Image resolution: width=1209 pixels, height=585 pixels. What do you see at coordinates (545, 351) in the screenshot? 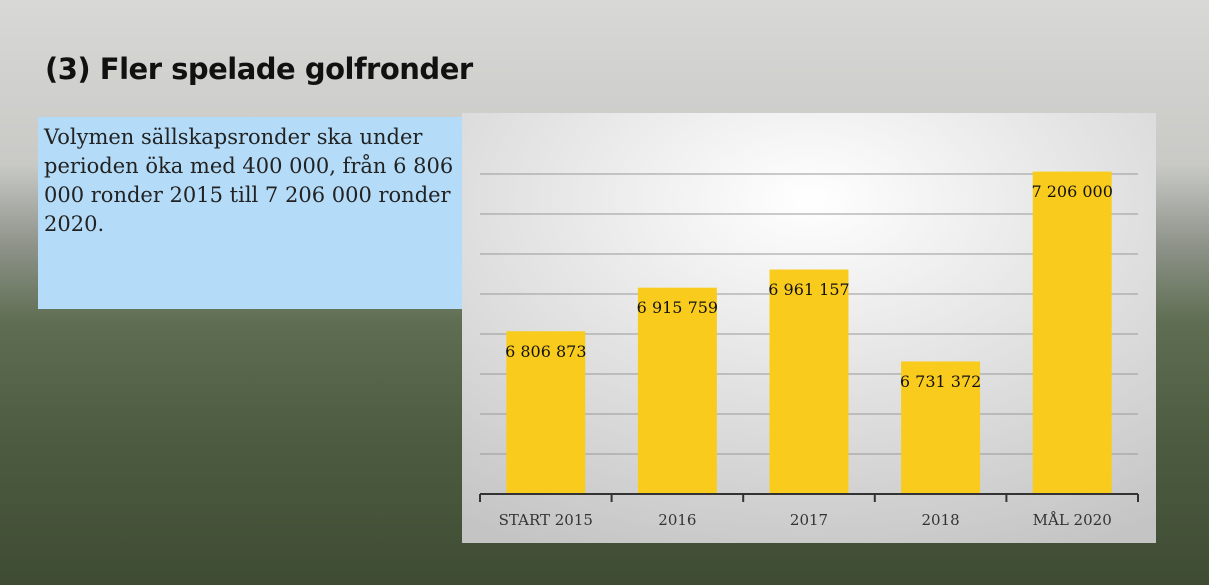
I see `data-label: 6 806 873` at bounding box center [545, 351].